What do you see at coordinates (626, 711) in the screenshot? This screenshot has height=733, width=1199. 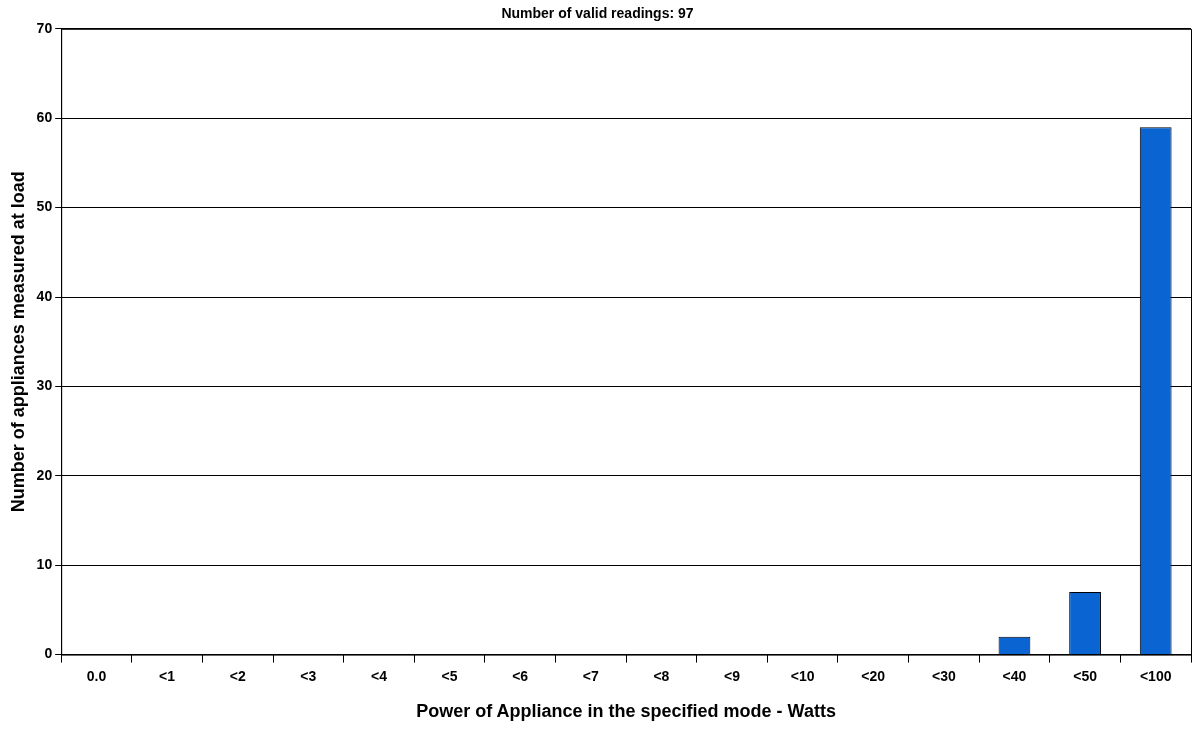 I see `x-axis-title: Power of Appliance in the specified mode - Watts` at bounding box center [626, 711].